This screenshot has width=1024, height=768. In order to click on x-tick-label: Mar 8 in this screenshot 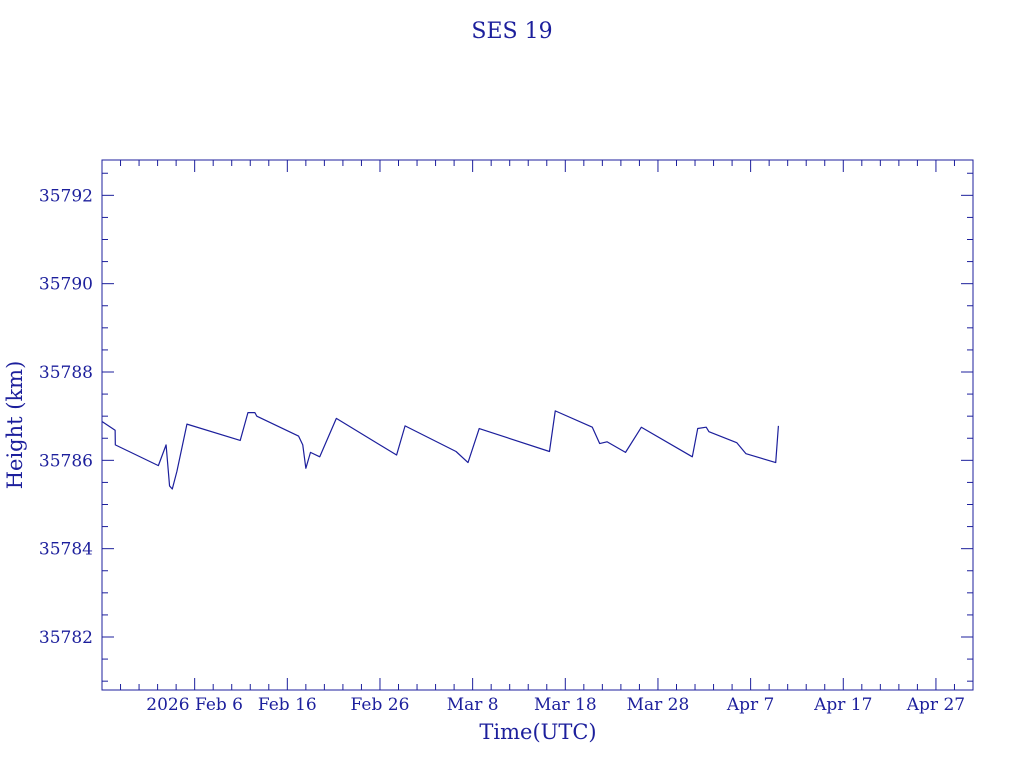, I will do `click(473, 705)`.